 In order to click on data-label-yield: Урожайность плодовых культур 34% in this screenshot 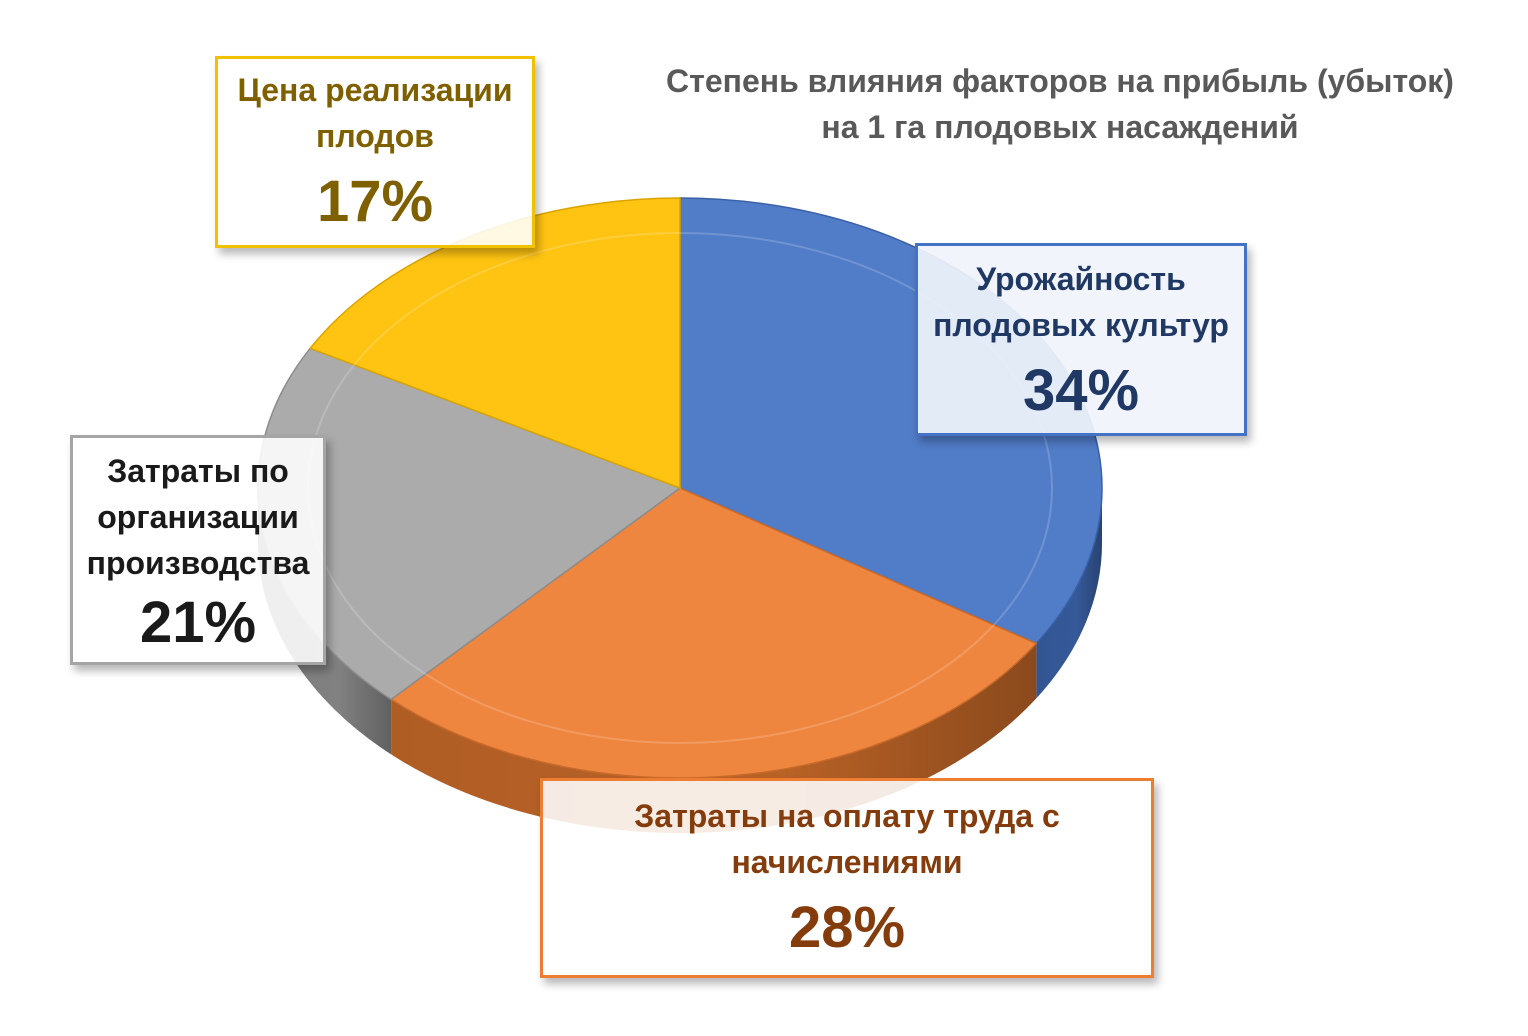, I will do `click(1081, 339)`.